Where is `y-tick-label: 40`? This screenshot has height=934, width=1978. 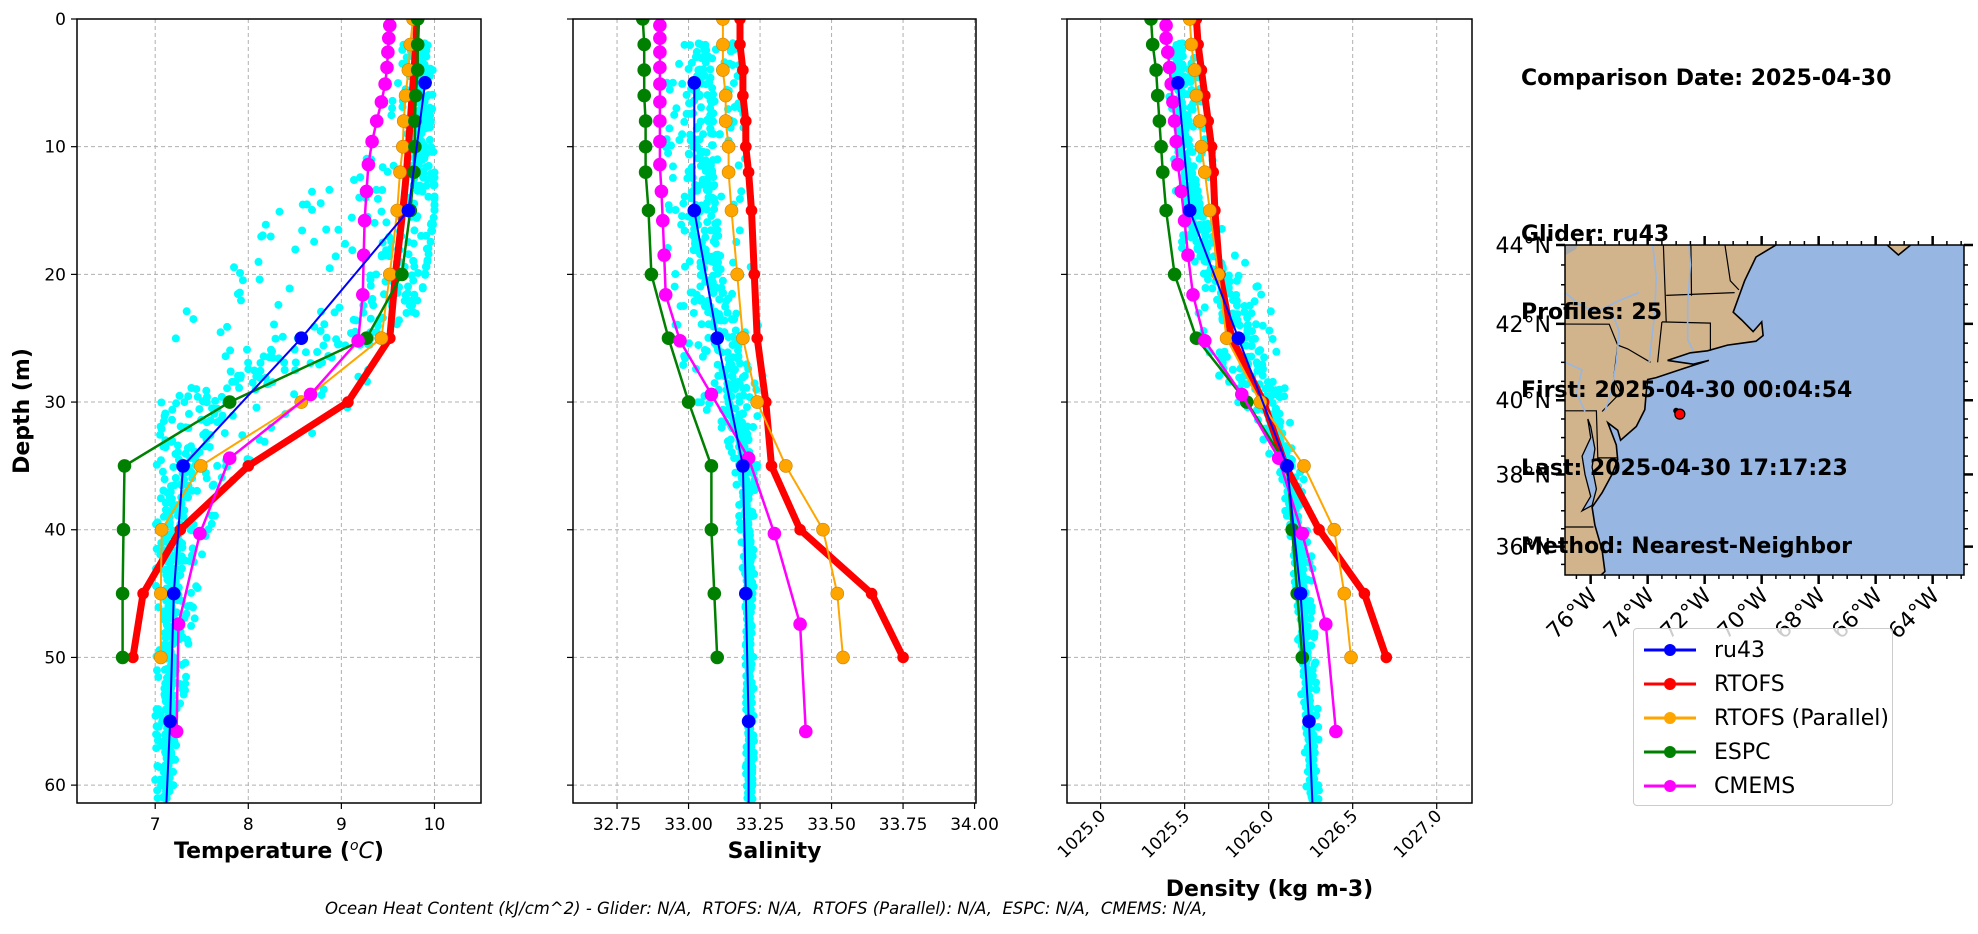
y-tick-label: 40 is located at coordinates (55, 531).